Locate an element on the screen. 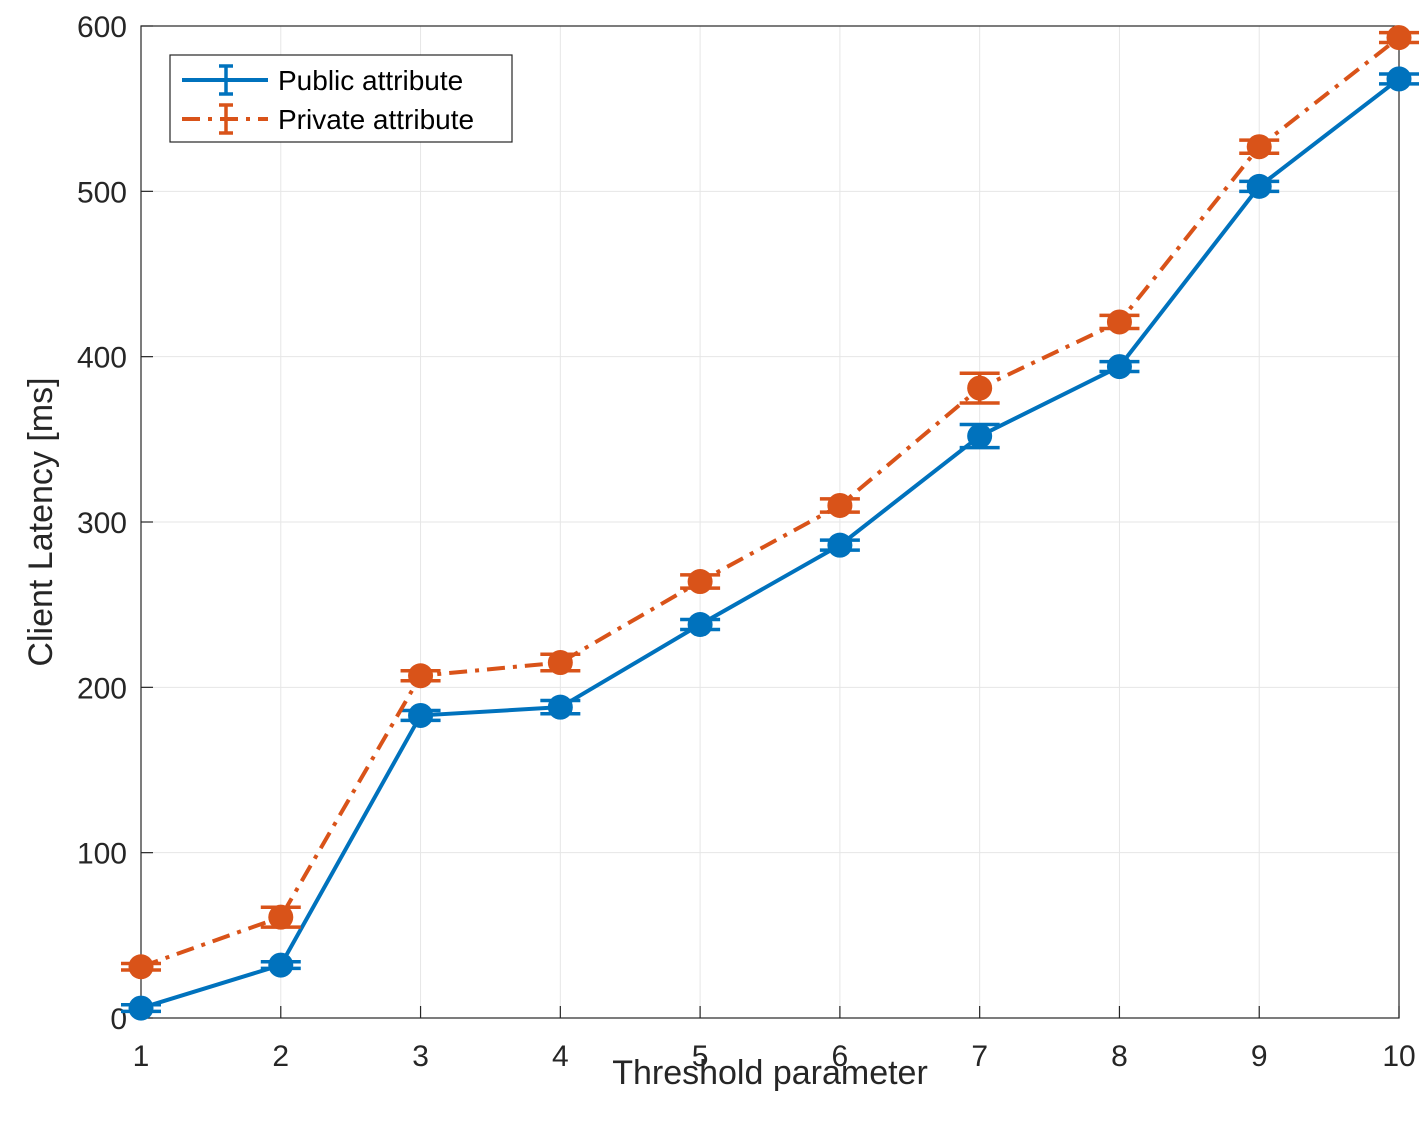  x-tick-label: 3 is located at coordinates (420, 1056).